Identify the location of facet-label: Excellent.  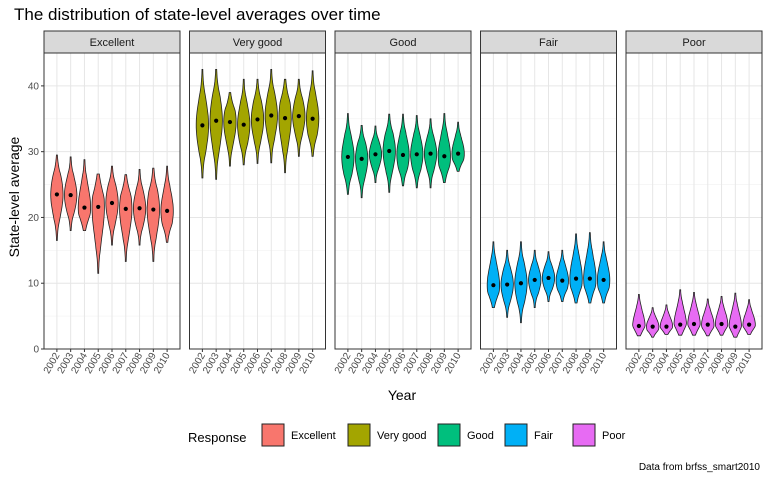
(112, 43).